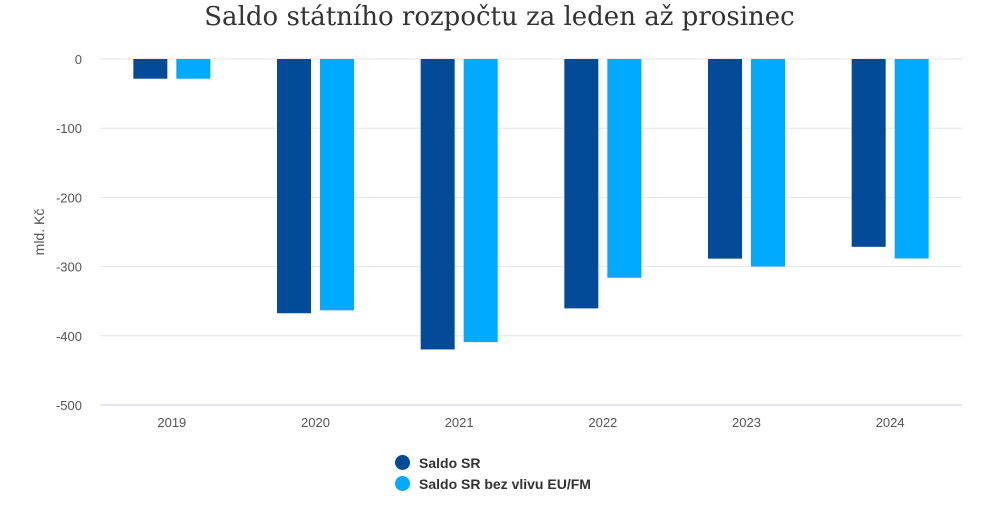 Image resolution: width=999 pixels, height=512 pixels. Describe the element at coordinates (505, 483) in the screenshot. I see `legend-label-saldo-sr-bez-vlivu: Saldo SR bez vlivu EU/FM` at that location.